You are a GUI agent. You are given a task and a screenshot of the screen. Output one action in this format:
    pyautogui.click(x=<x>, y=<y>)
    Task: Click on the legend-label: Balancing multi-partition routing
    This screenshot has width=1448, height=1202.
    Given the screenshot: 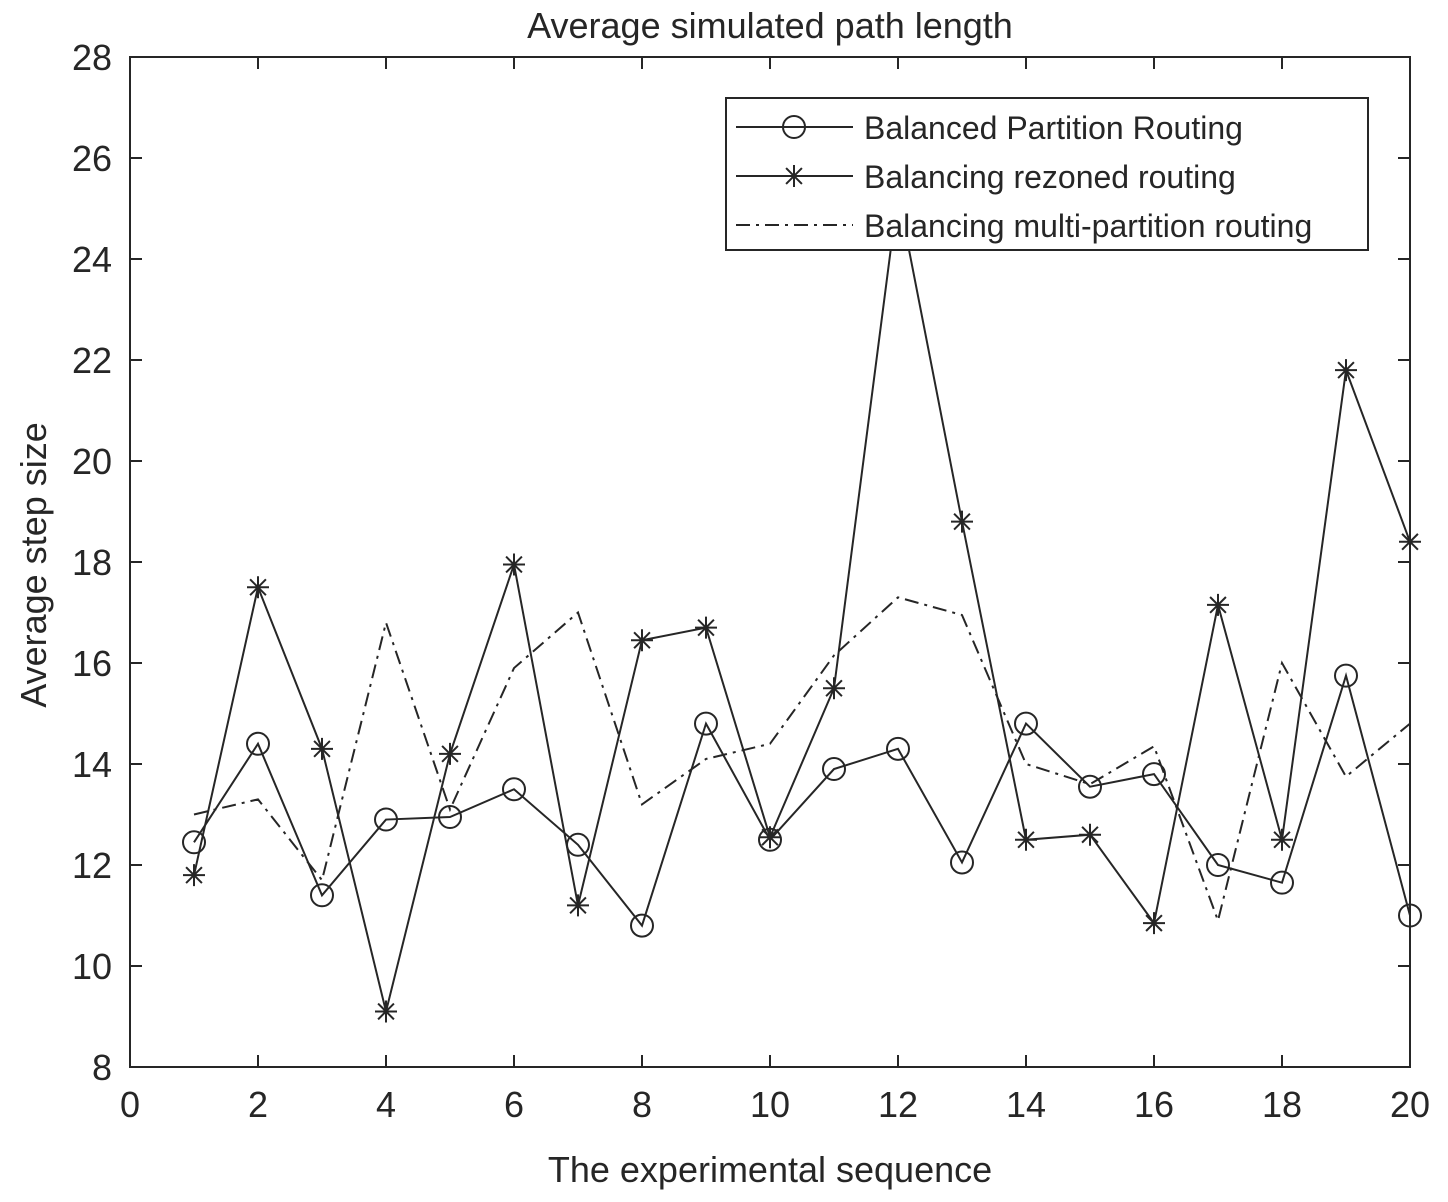 What is the action you would take?
    pyautogui.click(x=1088, y=226)
    